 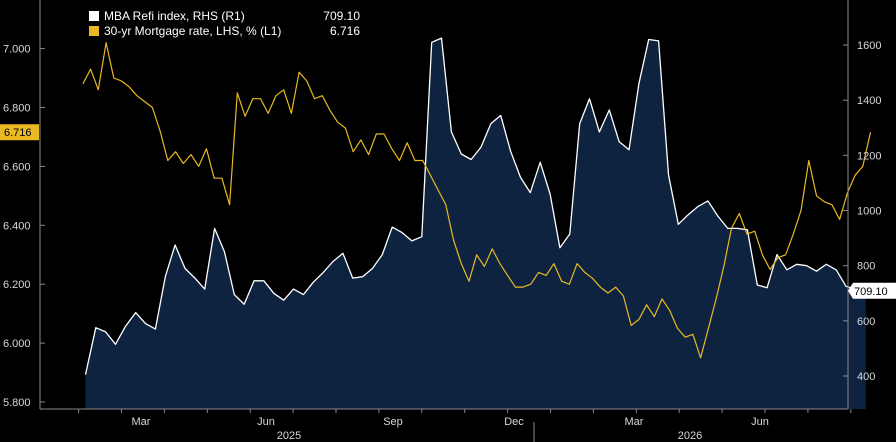 What do you see at coordinates (393, 422) in the screenshot?
I see `x-tick-label: Sep` at bounding box center [393, 422].